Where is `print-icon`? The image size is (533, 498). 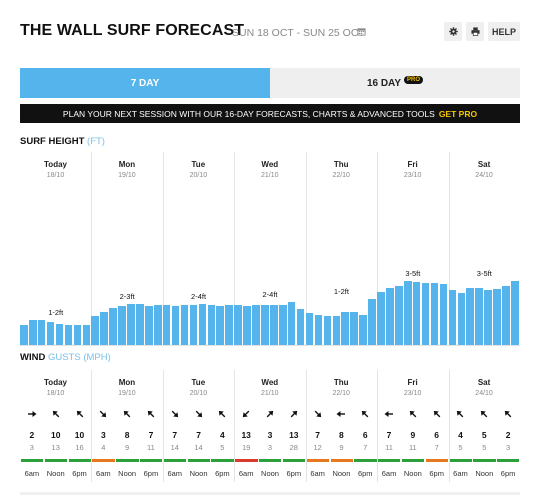
print-icon is located at coordinates (475, 31).